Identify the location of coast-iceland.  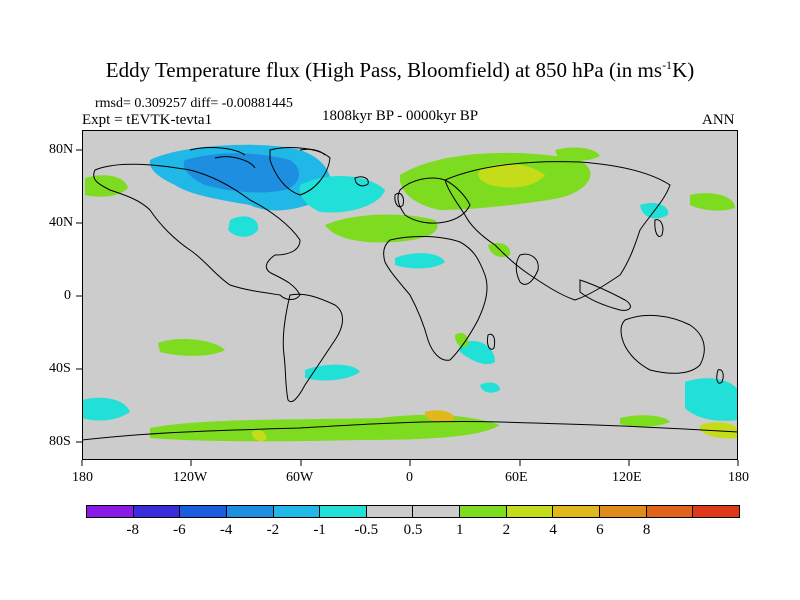
(361, 181).